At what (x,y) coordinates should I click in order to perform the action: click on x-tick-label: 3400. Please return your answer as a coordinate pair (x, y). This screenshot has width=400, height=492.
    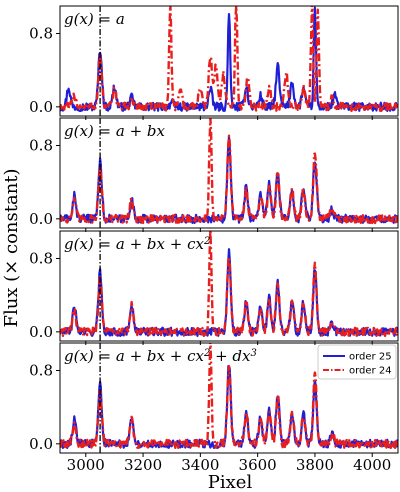
    Looking at the image, I should click on (200, 465).